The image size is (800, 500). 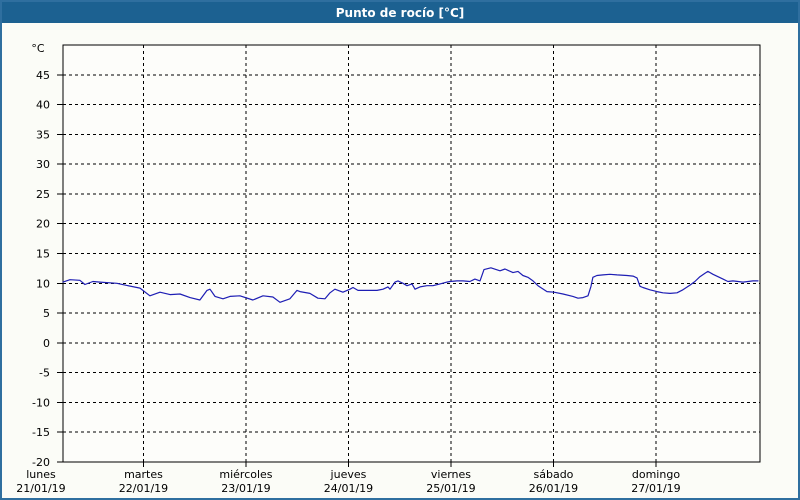 What do you see at coordinates (43, 194) in the screenshot?
I see `y-tick-label: 25` at bounding box center [43, 194].